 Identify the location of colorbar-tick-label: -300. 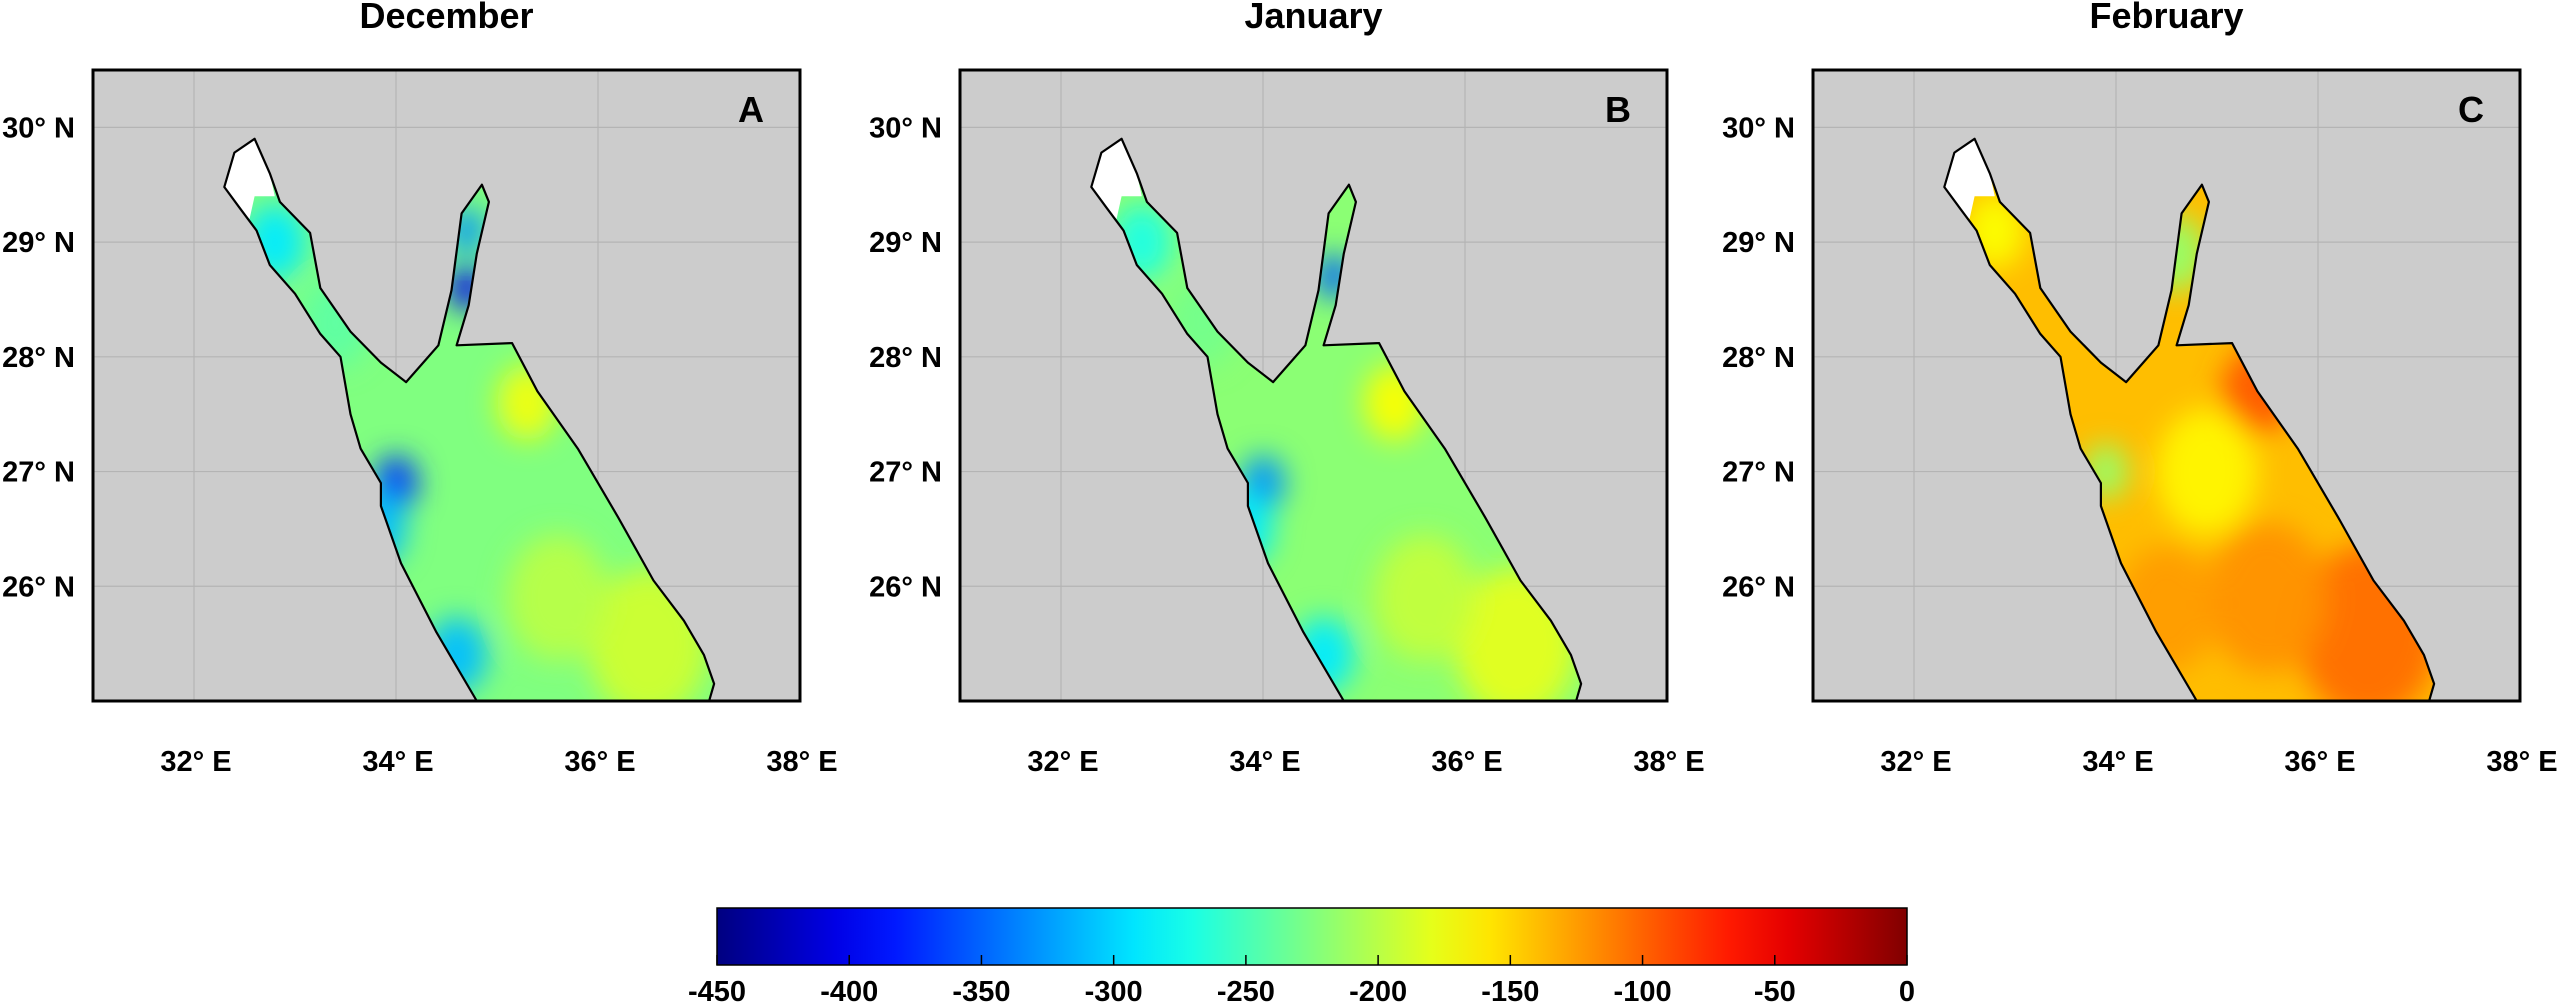
(1114, 992).